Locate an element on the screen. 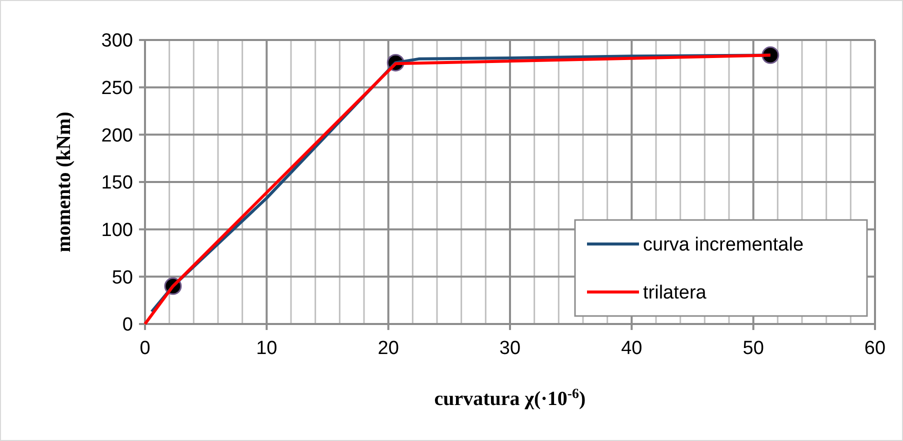  x-tick-label: 20 is located at coordinates (388, 348).